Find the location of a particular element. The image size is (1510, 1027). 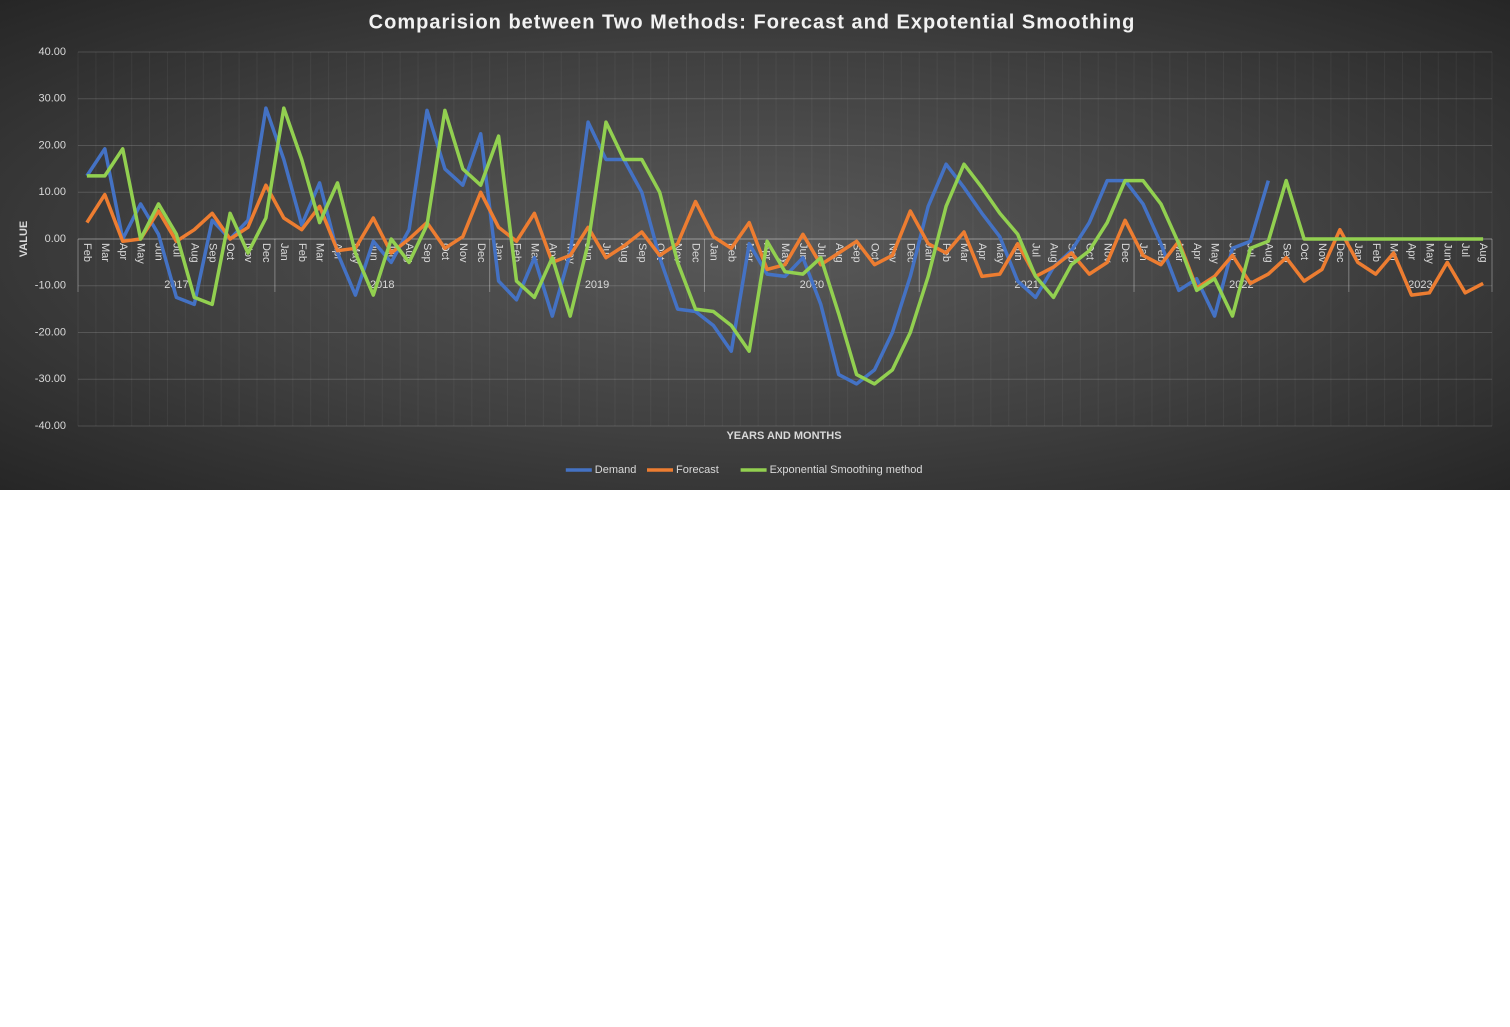

legend-label: Exponential Smoothing method is located at coordinates (846, 470).